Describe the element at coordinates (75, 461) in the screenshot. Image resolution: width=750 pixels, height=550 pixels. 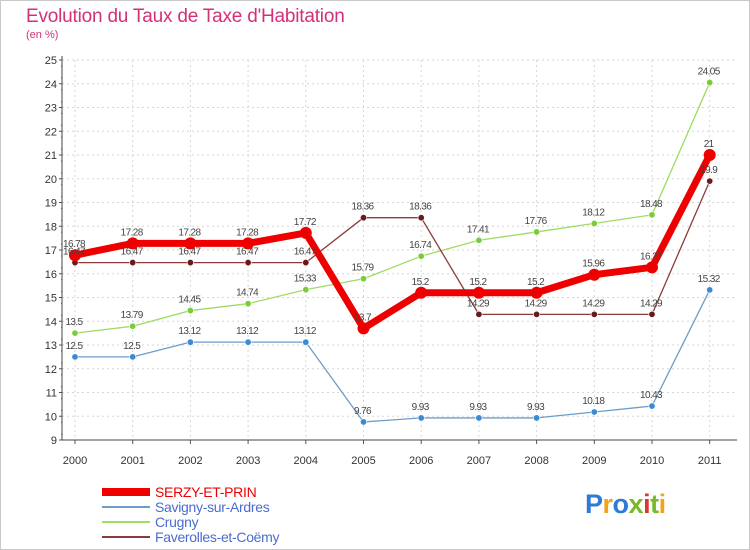
I see `x-tick-label: 2000` at that location.